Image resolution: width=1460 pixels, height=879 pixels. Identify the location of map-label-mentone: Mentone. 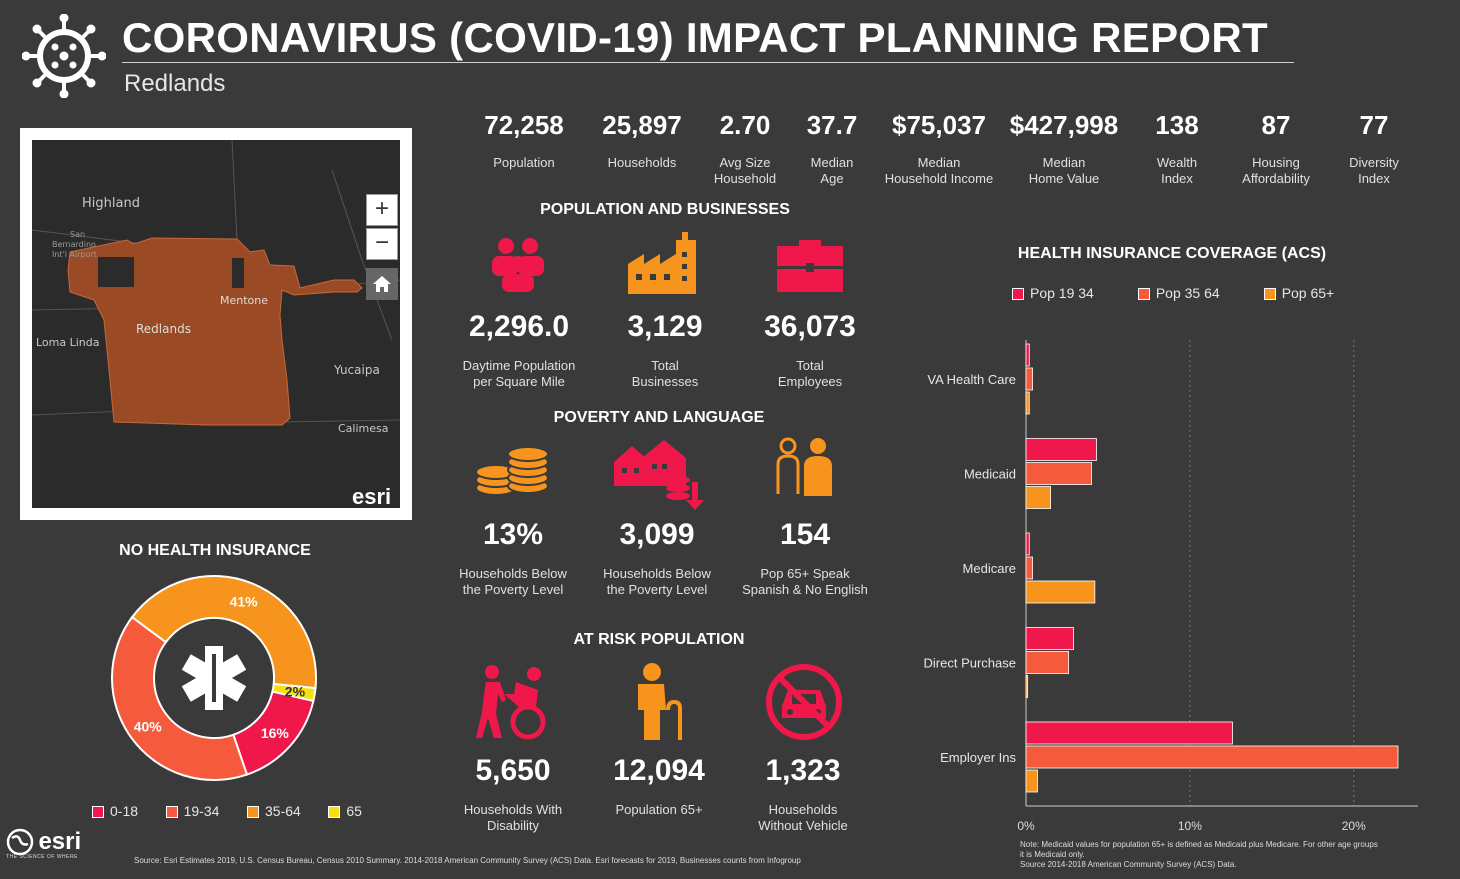
(244, 300).